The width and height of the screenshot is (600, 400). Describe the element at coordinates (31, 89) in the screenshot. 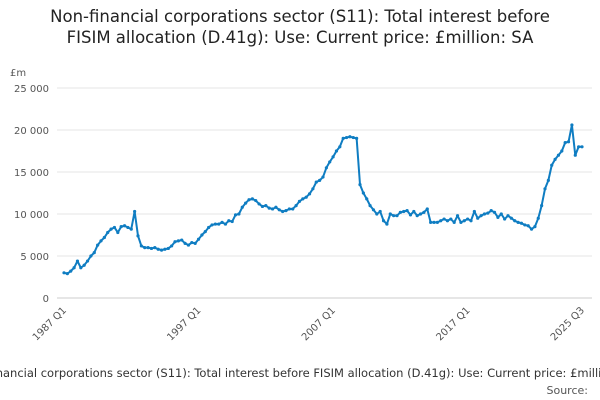

I see `y-tick-label: 25 000` at that location.